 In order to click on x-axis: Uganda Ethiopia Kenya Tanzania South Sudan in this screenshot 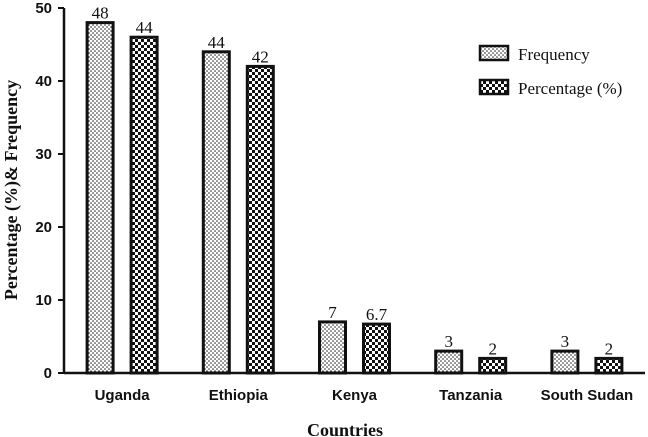, I will do `click(354, 387)`.